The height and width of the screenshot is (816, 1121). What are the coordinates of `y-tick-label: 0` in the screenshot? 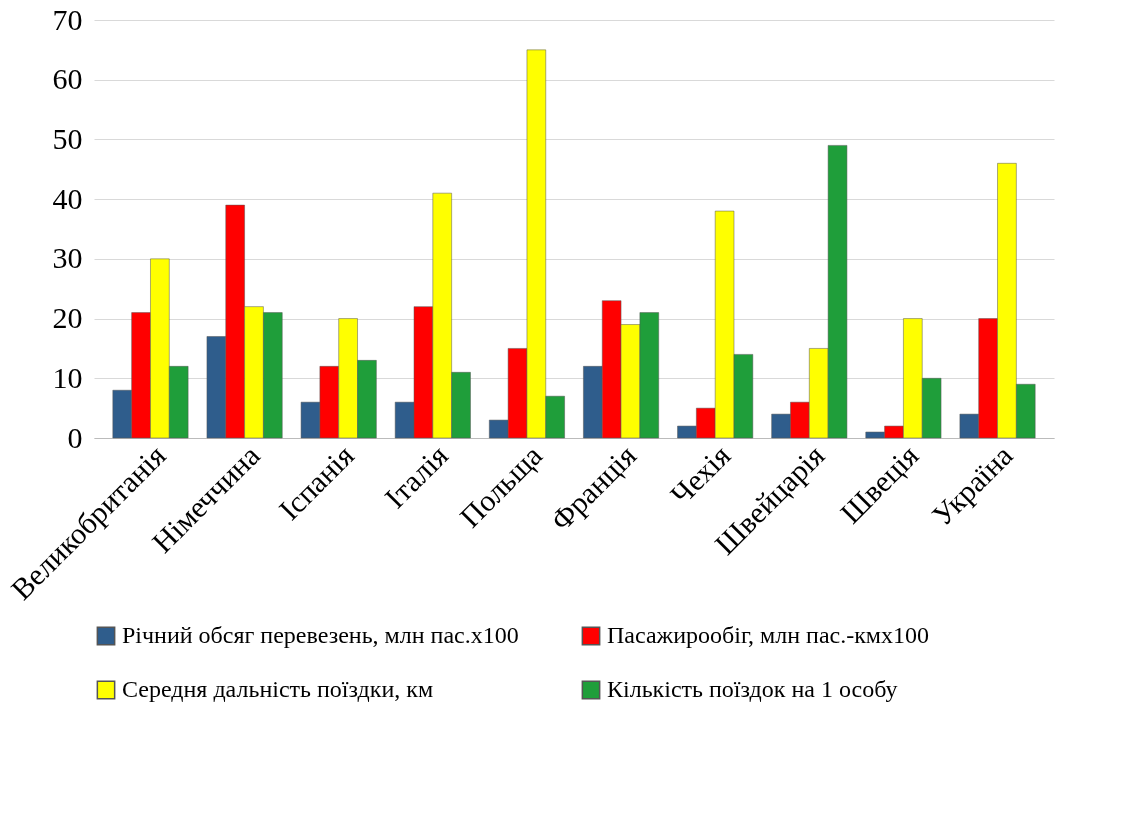 It's located at (75, 437).